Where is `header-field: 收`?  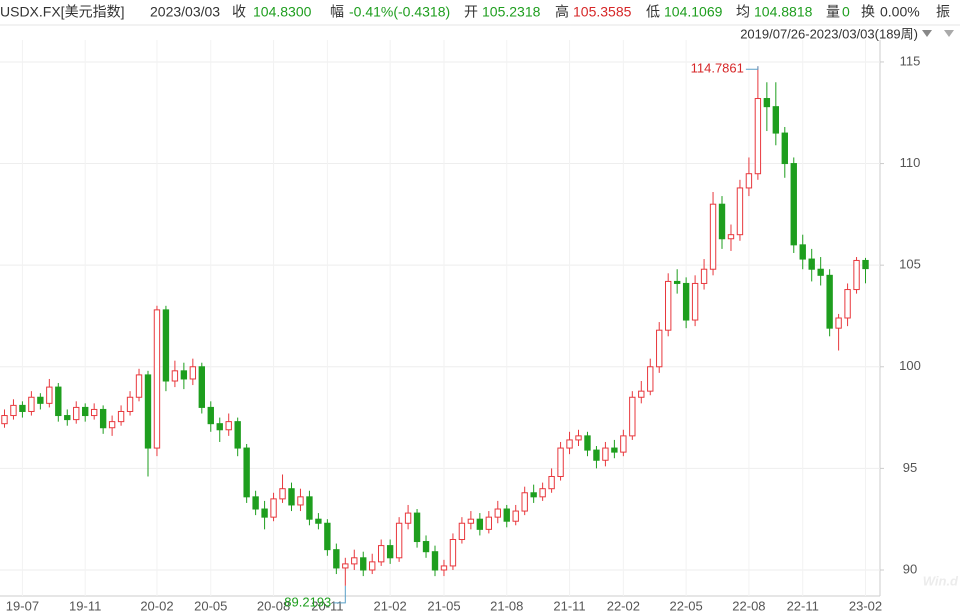 header-field: 收 is located at coordinates (239, 12).